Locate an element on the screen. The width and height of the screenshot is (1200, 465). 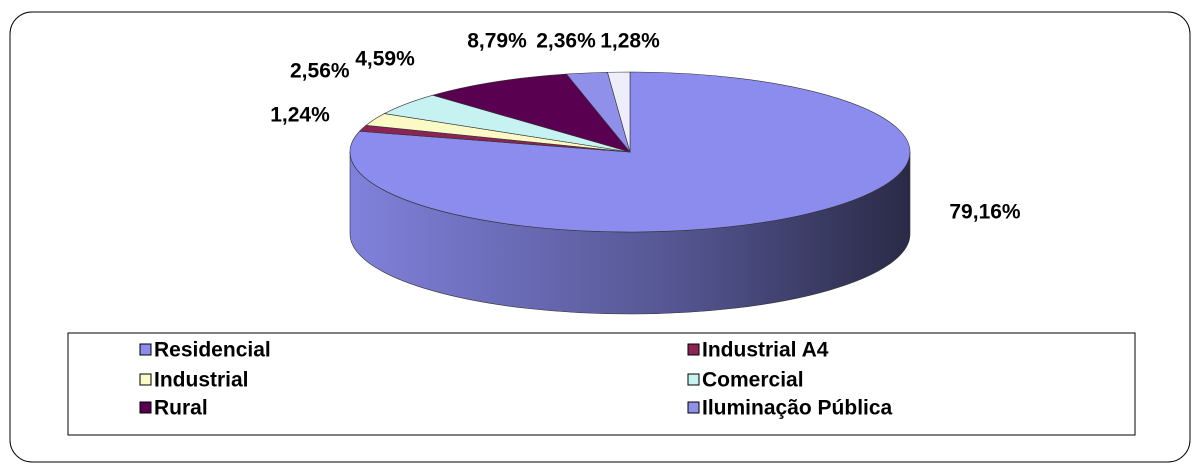
value-label: 2,36% is located at coordinates (566, 41).